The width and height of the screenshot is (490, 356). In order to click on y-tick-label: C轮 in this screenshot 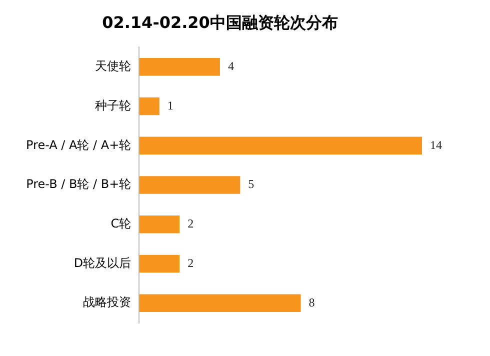, I will do `click(121, 223)`.